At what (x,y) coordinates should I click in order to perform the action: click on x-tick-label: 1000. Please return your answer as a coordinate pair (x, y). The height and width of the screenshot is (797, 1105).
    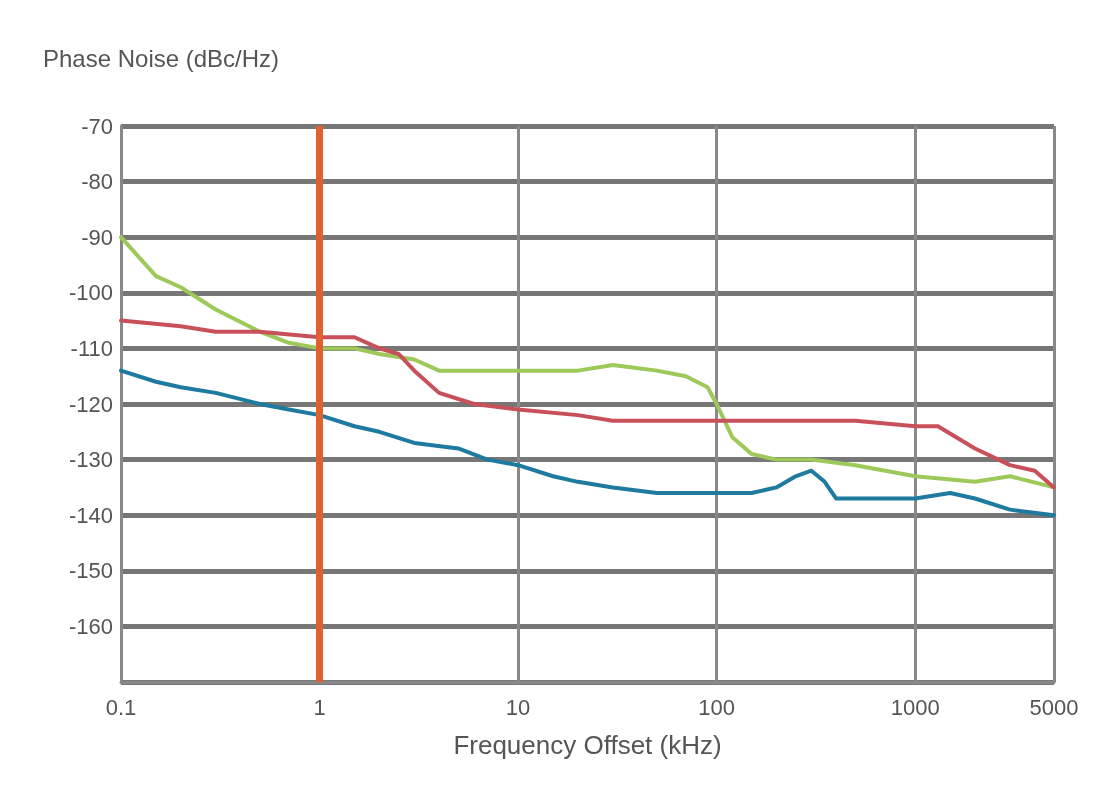
    Looking at the image, I should click on (915, 707).